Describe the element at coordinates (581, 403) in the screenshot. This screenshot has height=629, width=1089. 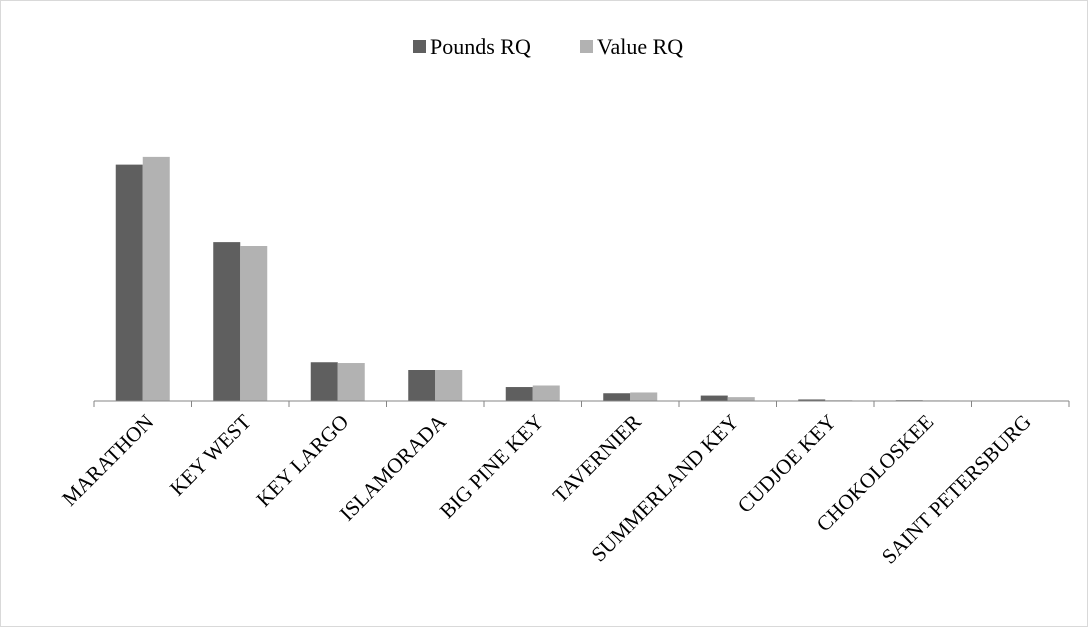
I see `x-axis` at that location.